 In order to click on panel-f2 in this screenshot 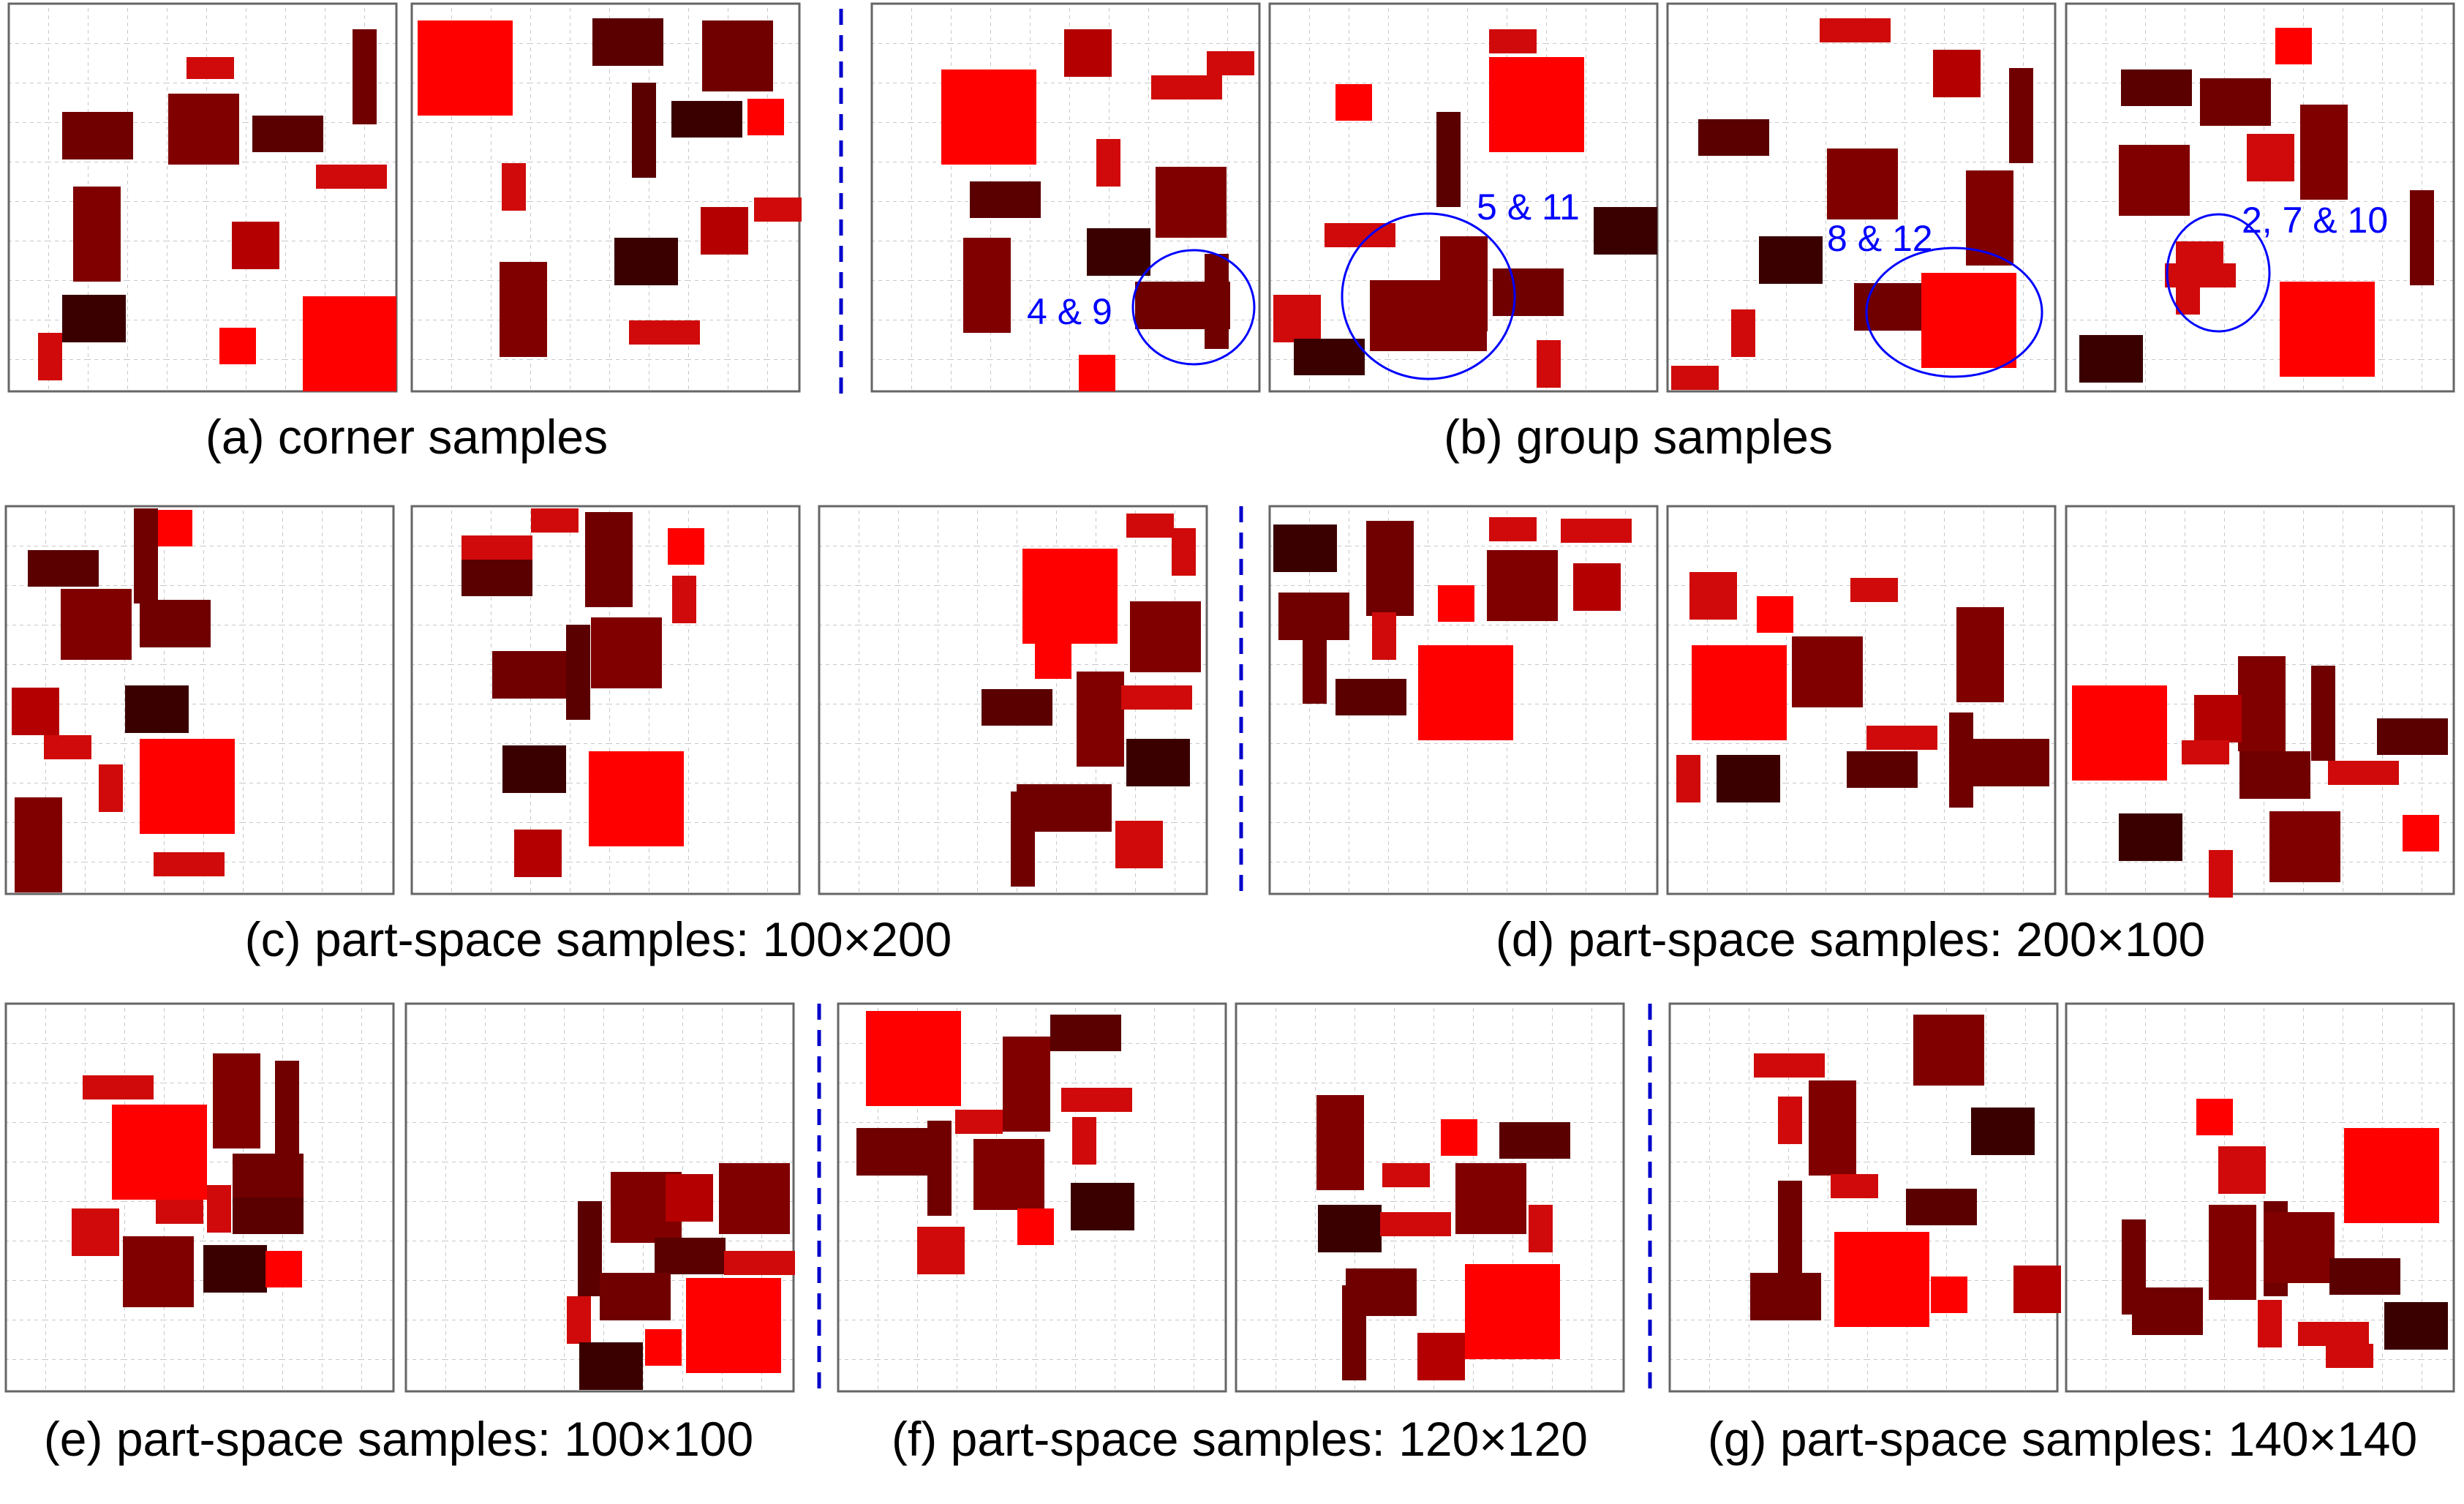, I will do `click(1430, 1197)`.